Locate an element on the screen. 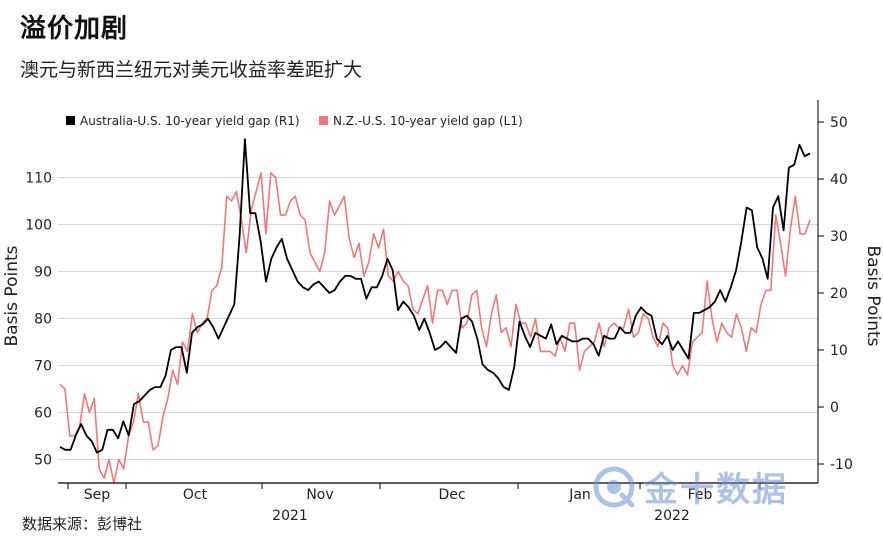 The image size is (883, 544). right-axis-tick-labels: -10 0 10 20 30 40 50 is located at coordinates (835, 294).